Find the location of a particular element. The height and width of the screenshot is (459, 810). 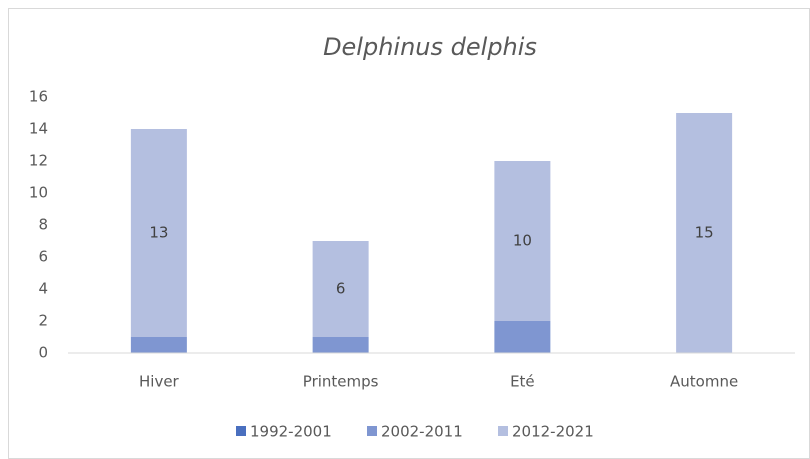

y-tick-label: 0 is located at coordinates (43, 353).